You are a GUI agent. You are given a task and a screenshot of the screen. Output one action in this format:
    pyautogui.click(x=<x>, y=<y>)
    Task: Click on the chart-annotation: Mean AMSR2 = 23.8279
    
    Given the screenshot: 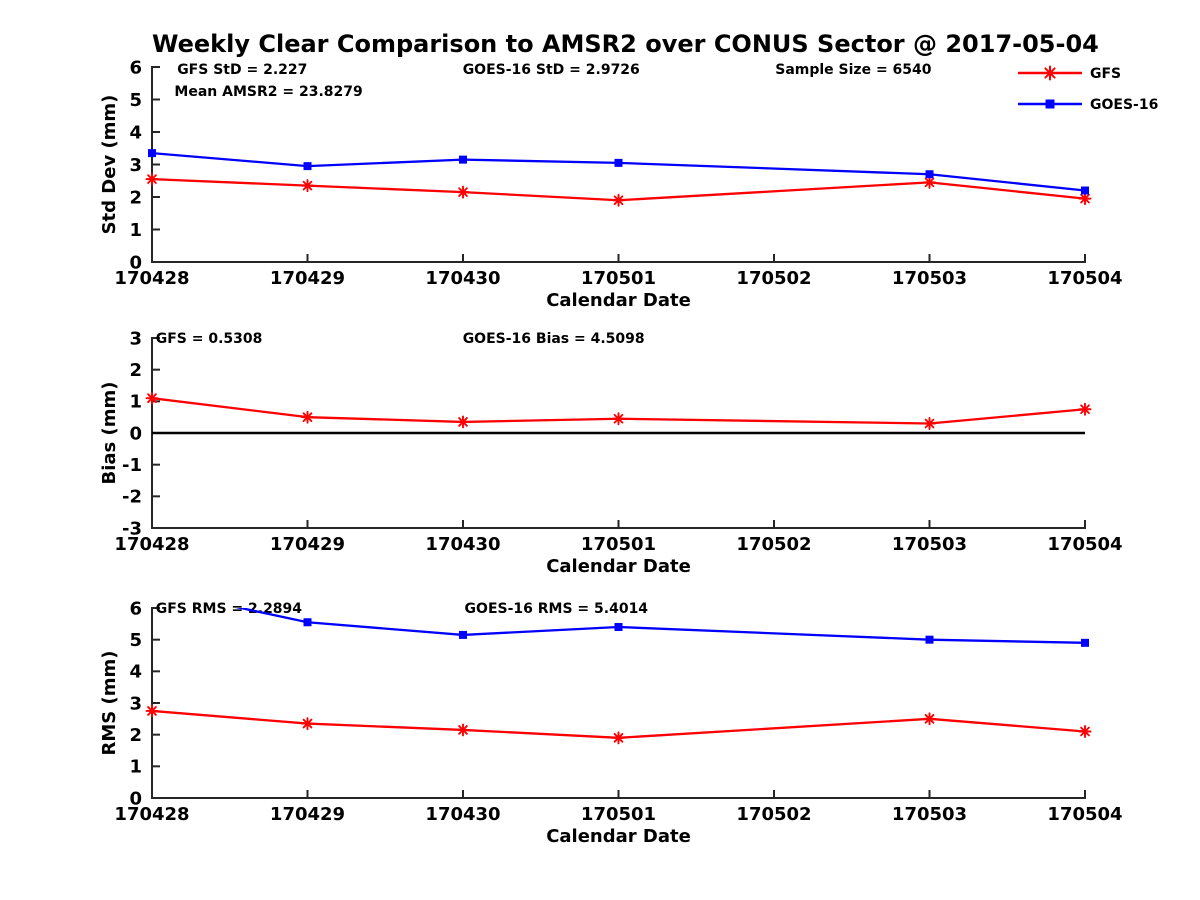 What is the action you would take?
    pyautogui.click(x=268, y=92)
    